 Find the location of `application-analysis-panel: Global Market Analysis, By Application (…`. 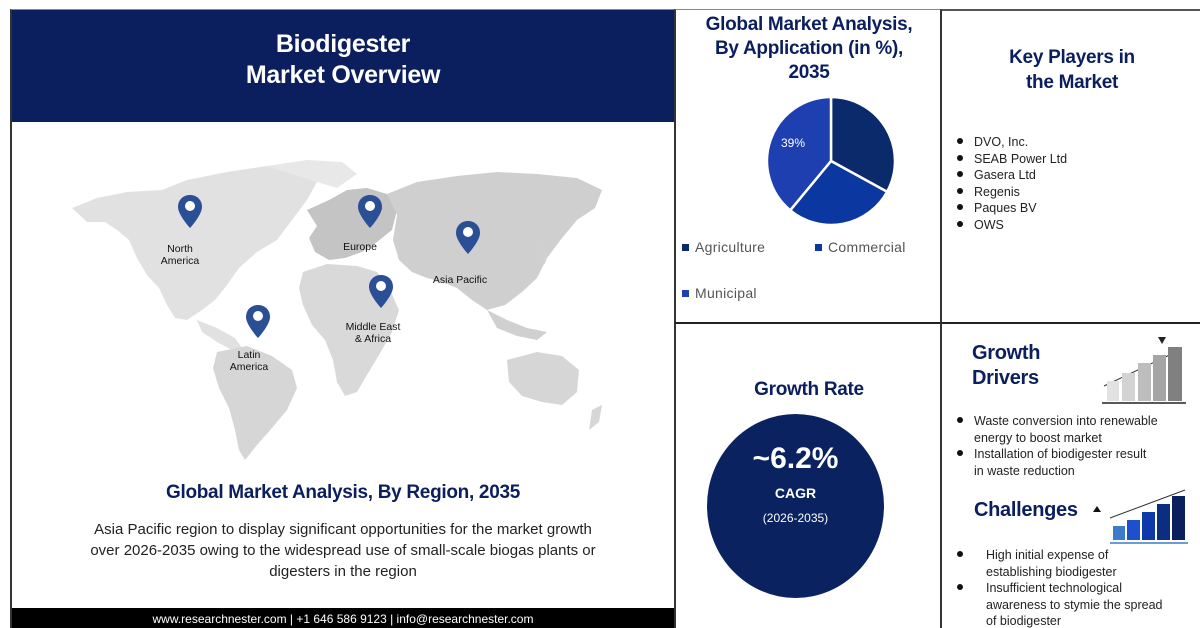

application-analysis-panel: Global Market Analysis, By Application (… is located at coordinates (807, 165).